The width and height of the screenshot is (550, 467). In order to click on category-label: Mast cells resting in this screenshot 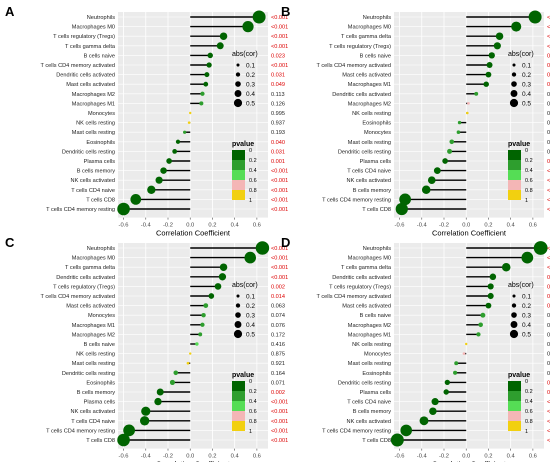, I will do `click(93, 133)`.